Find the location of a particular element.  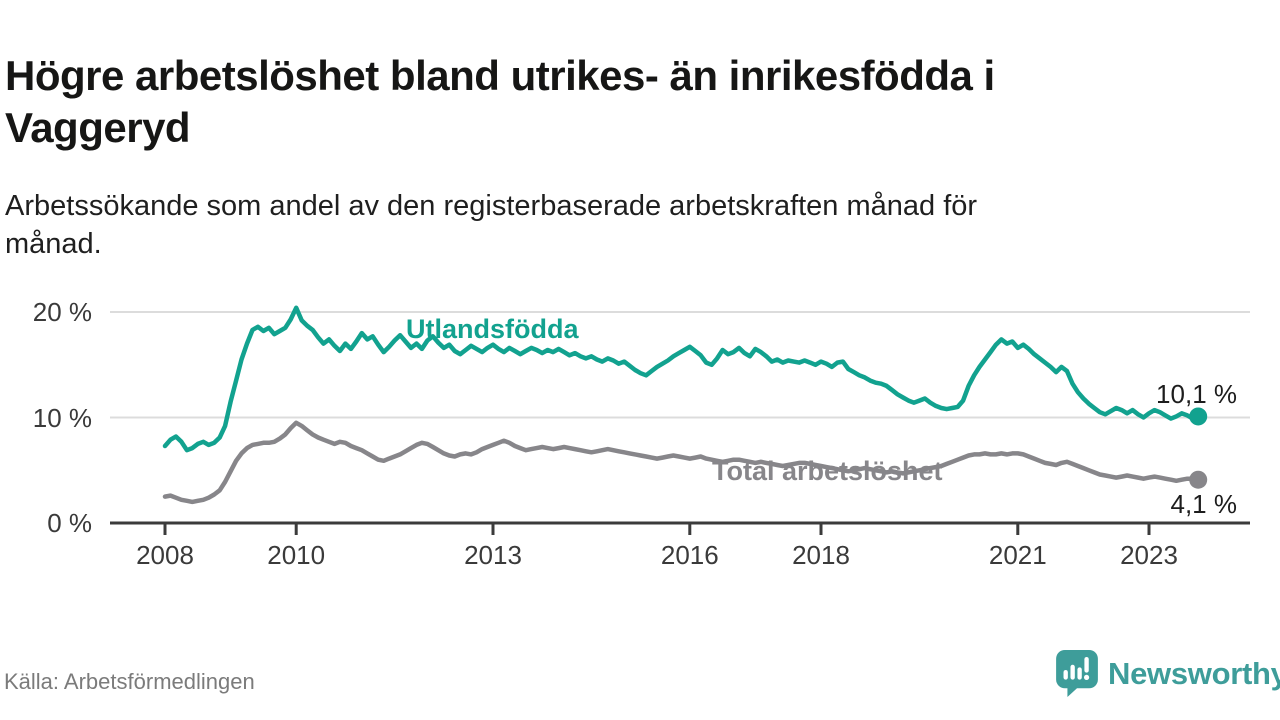

x-axis-label: 2010 is located at coordinates (296, 555).